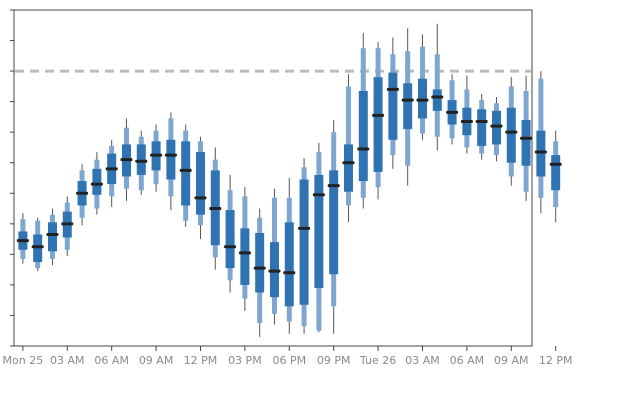 Image resolution: width=640 pixels, height=400 pixels. I want to click on x-tick-label: 06 PM, so click(289, 360).